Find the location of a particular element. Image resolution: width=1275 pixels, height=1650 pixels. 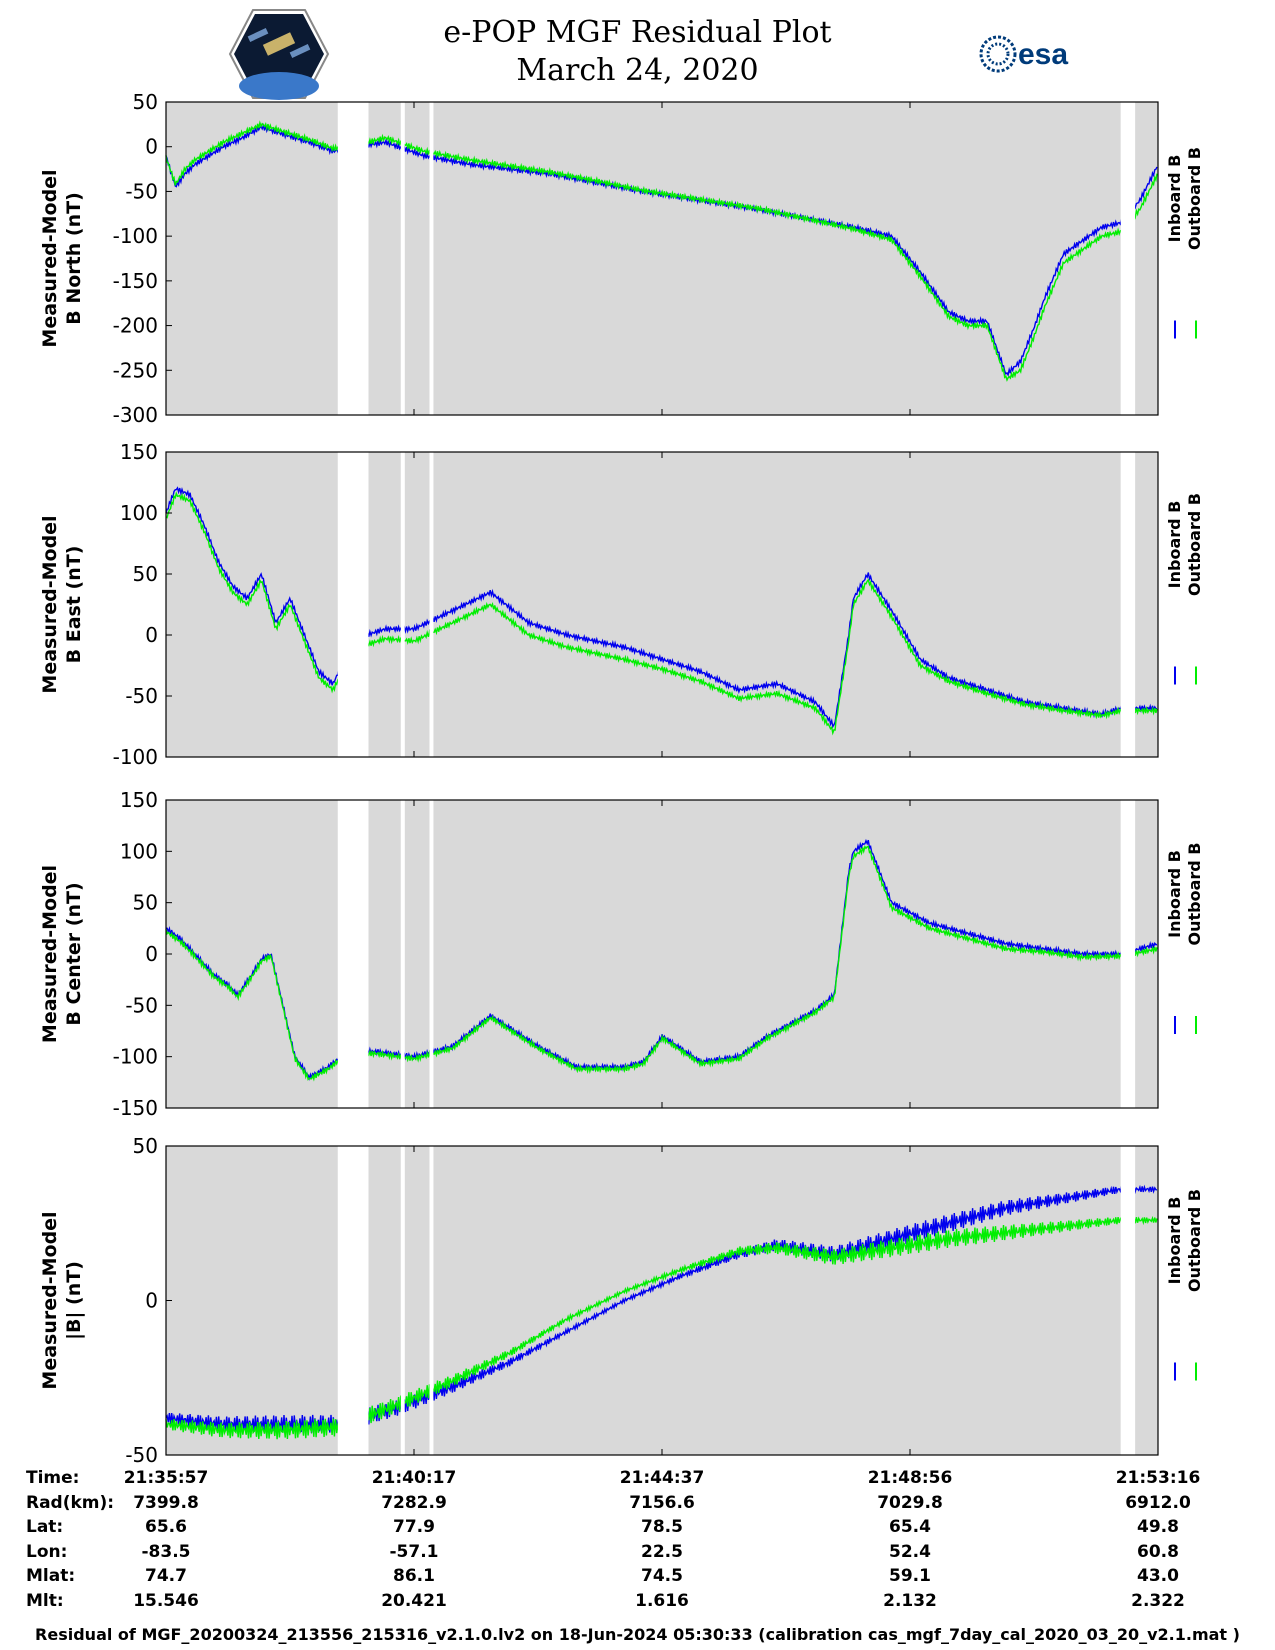

info-value: 2.322 is located at coordinates (1158, 1600).